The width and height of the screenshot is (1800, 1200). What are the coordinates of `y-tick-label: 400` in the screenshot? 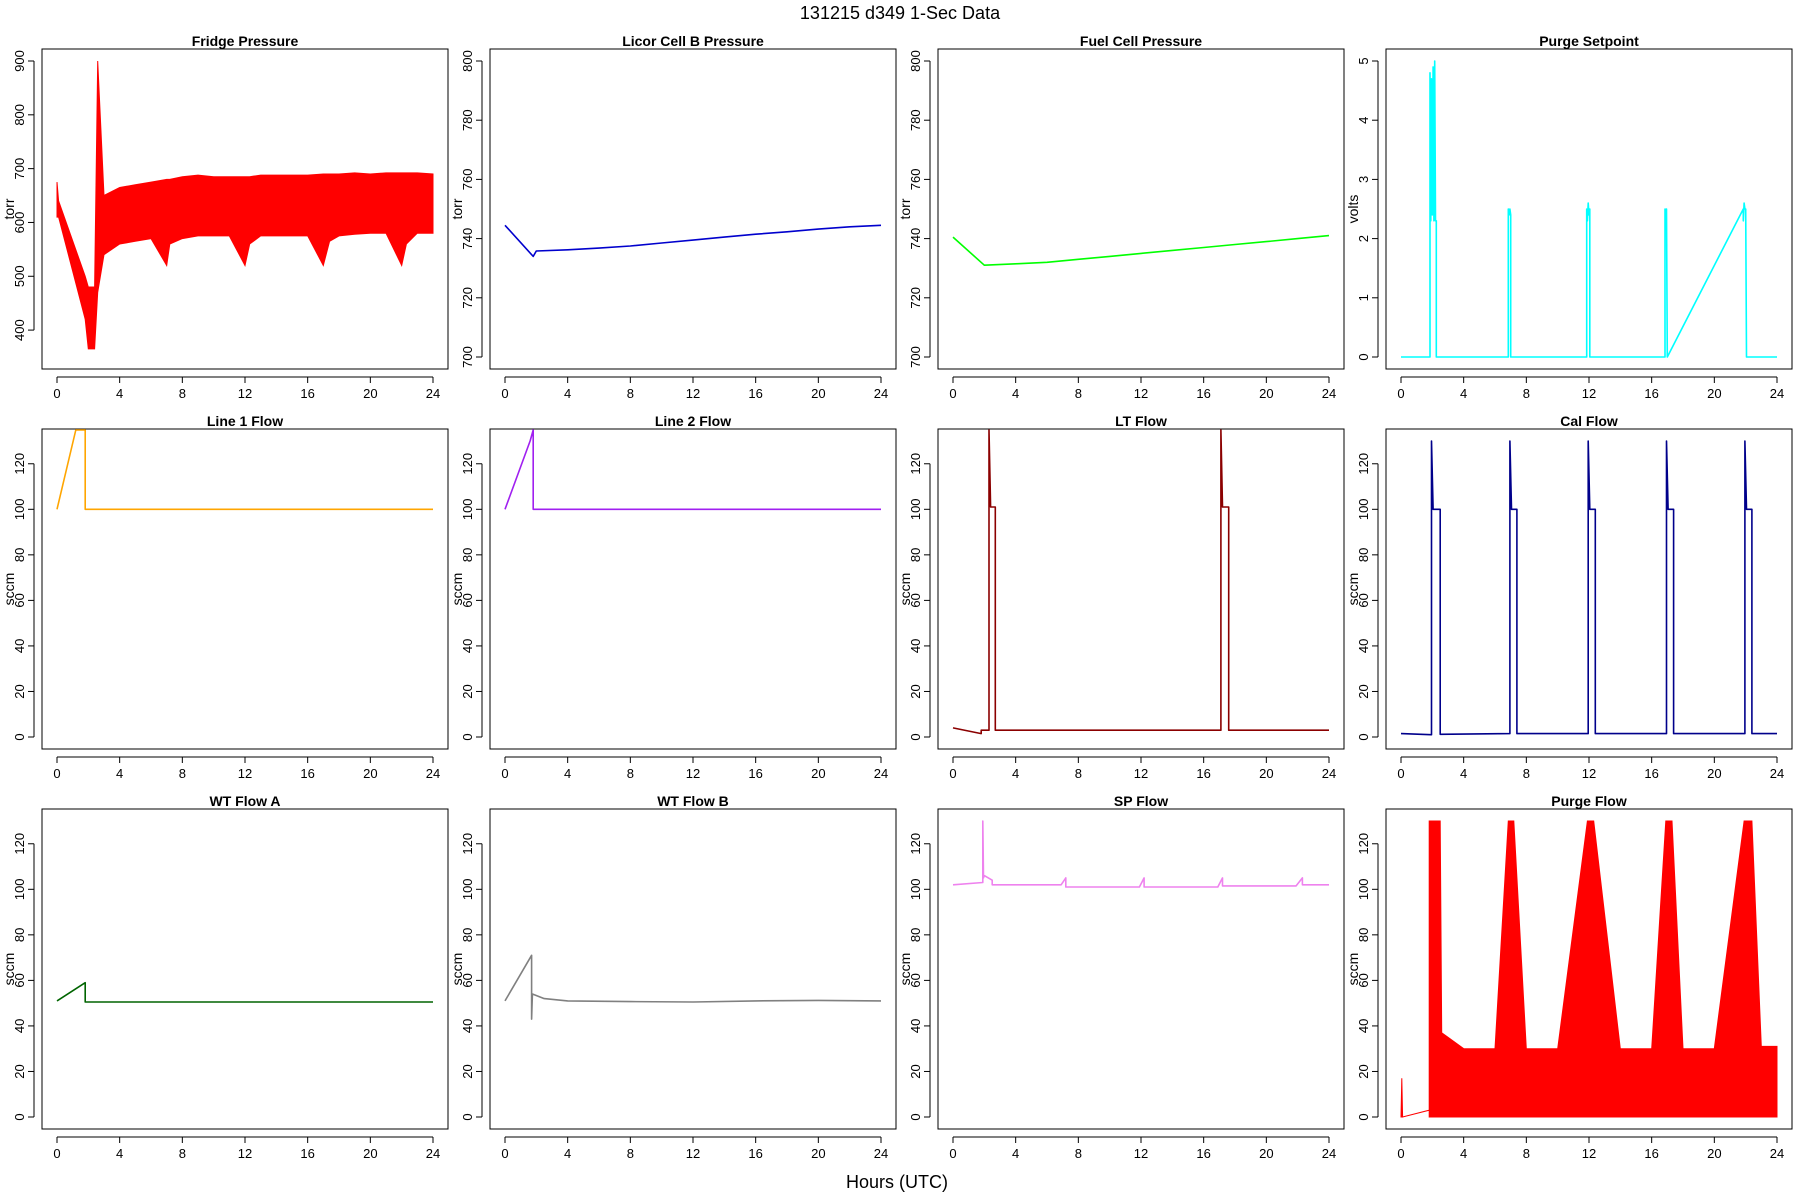 It's located at (19, 330).